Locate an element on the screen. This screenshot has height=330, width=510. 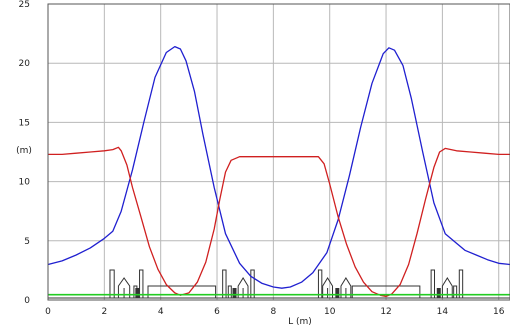
x-tick-labels: 0 2 4 6 8 10 12 14 16 is located at coordinates (275, 312).